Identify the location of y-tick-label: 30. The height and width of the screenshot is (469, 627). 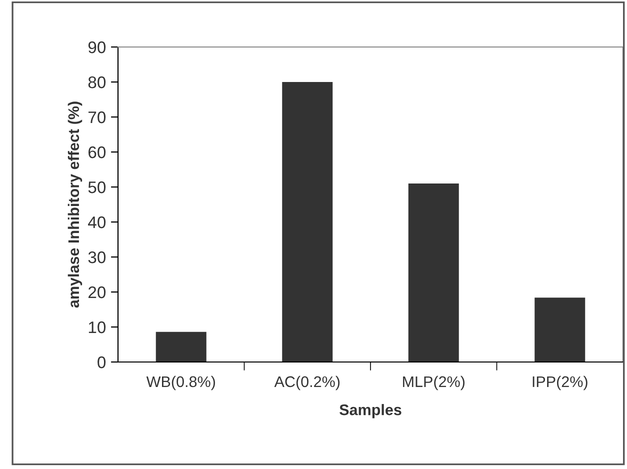
(97, 257).